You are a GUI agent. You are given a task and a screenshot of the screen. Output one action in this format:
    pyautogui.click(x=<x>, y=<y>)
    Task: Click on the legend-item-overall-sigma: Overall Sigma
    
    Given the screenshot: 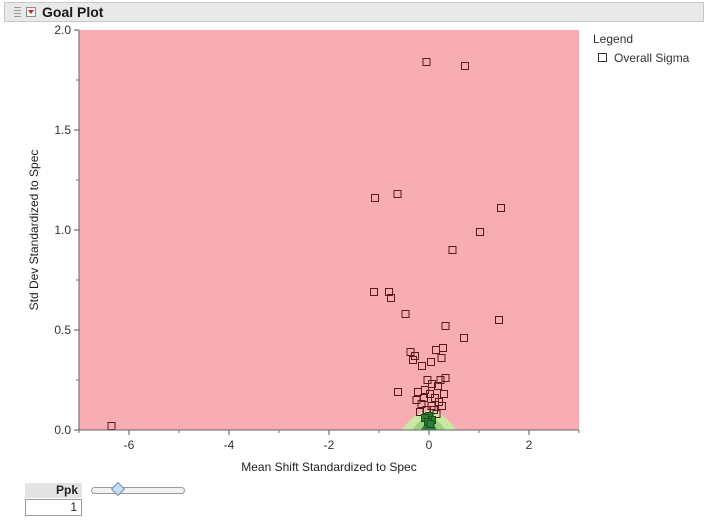 What is the action you would take?
    pyautogui.click(x=643, y=58)
    